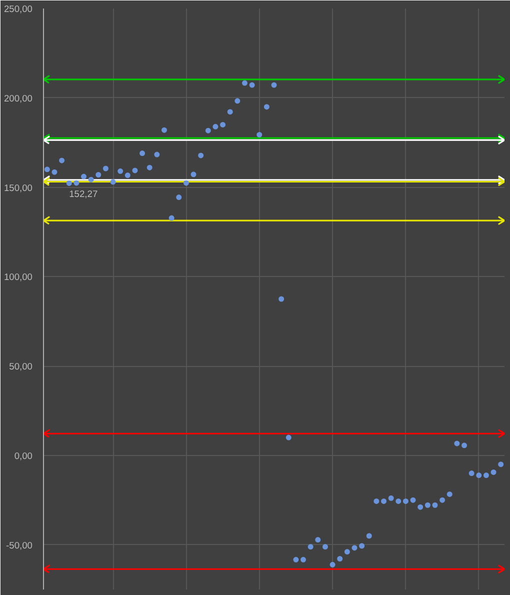 The width and height of the screenshot is (510, 595). I want to click on y-tick-label: 150,00, so click(18, 187).